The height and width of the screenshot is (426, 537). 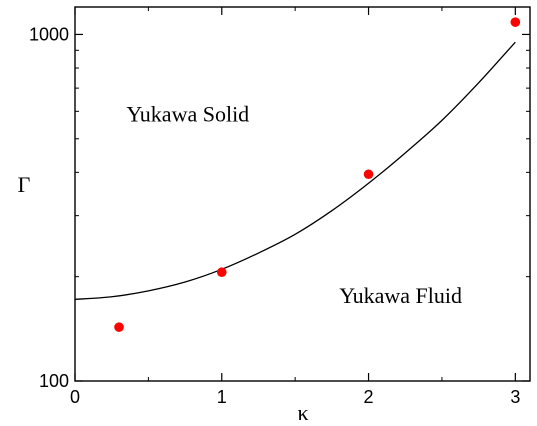 What do you see at coordinates (302, 412) in the screenshot?
I see `x-axis-title: κ` at bounding box center [302, 412].